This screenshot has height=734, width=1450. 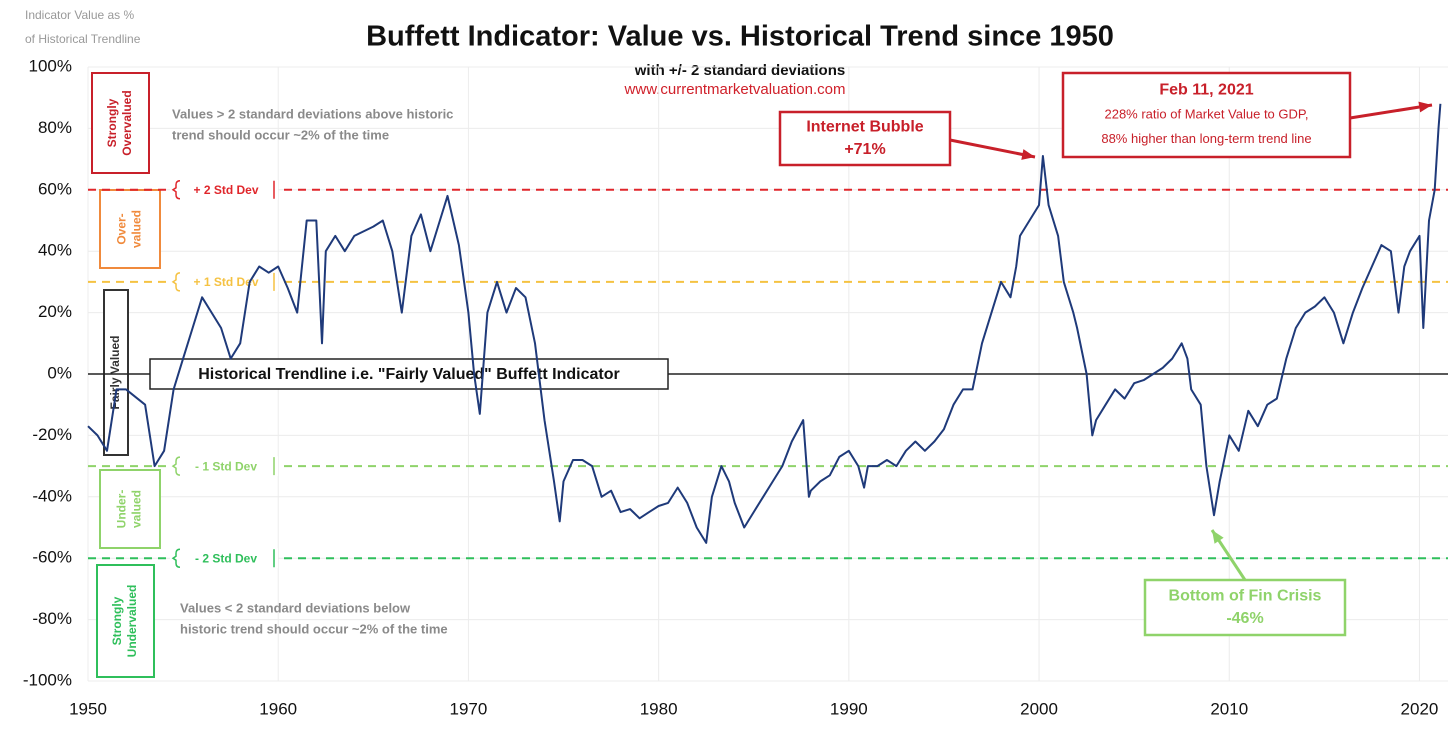 I want to click on annotation-text: 228% ratio of Market Value to GDP,, so click(x=1206, y=113).